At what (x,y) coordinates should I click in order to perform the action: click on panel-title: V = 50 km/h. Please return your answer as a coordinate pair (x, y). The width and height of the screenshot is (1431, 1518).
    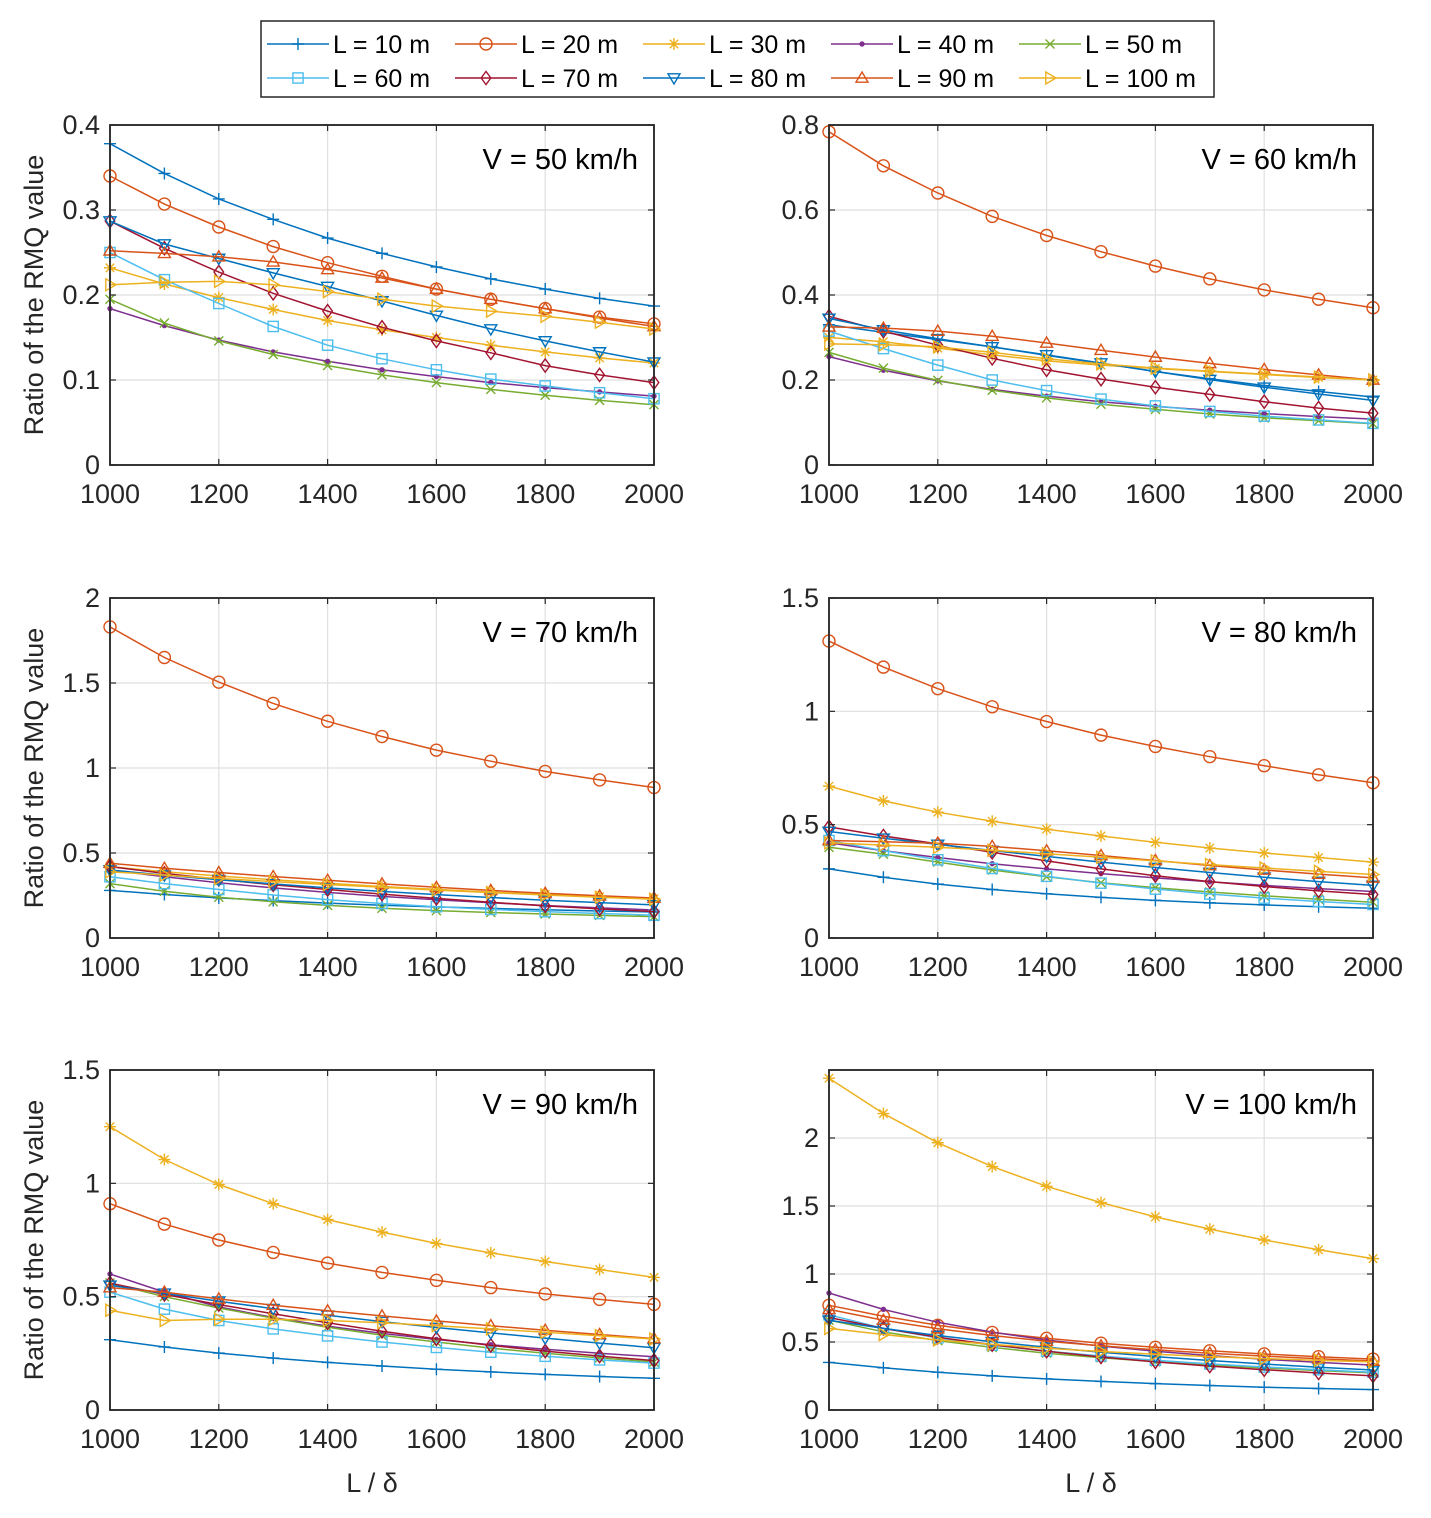
    Looking at the image, I should click on (560, 160).